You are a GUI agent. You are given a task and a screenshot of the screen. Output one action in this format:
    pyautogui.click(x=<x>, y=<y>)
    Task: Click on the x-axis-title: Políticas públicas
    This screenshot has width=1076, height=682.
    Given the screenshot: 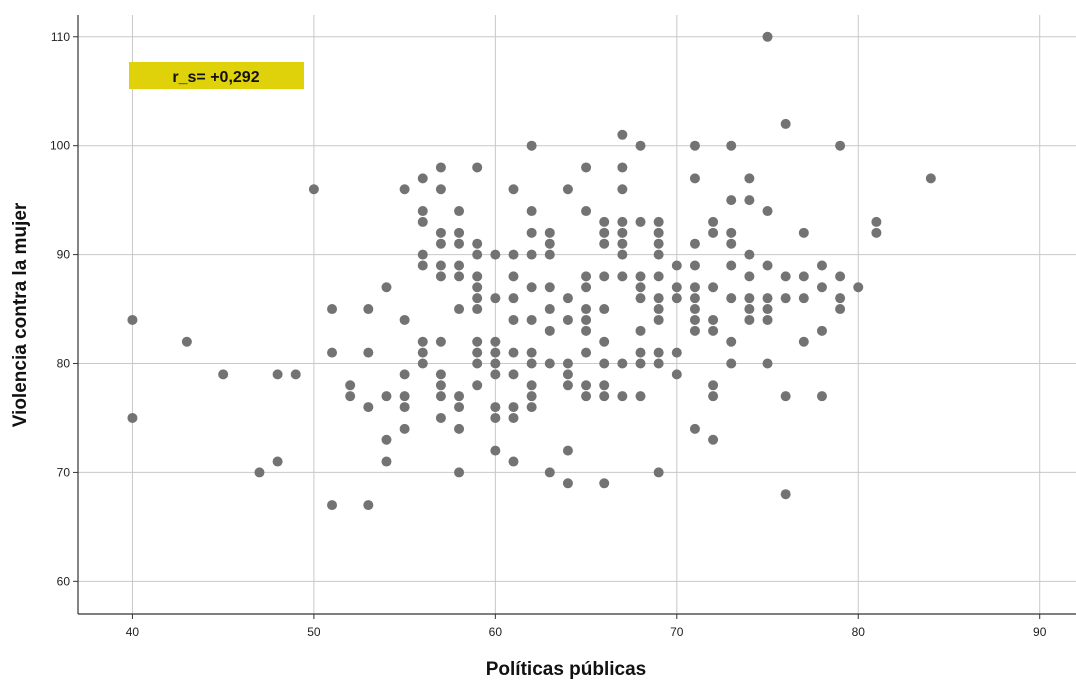 What is the action you would take?
    pyautogui.click(x=566, y=669)
    